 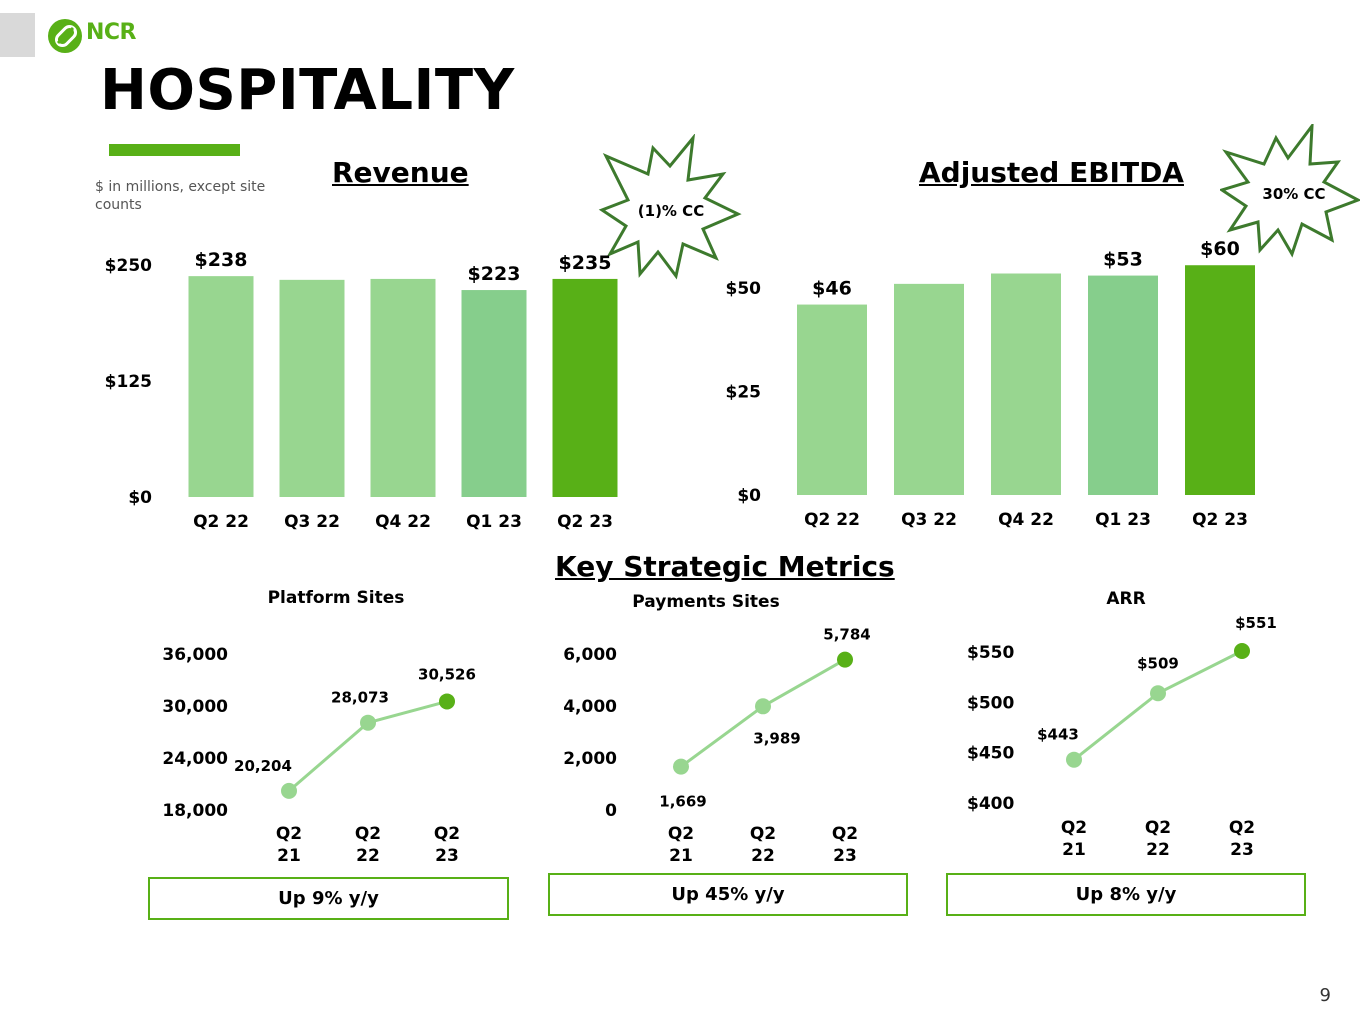 I want to click on revenue-cc-label: (1)% CC, so click(x=671, y=211).